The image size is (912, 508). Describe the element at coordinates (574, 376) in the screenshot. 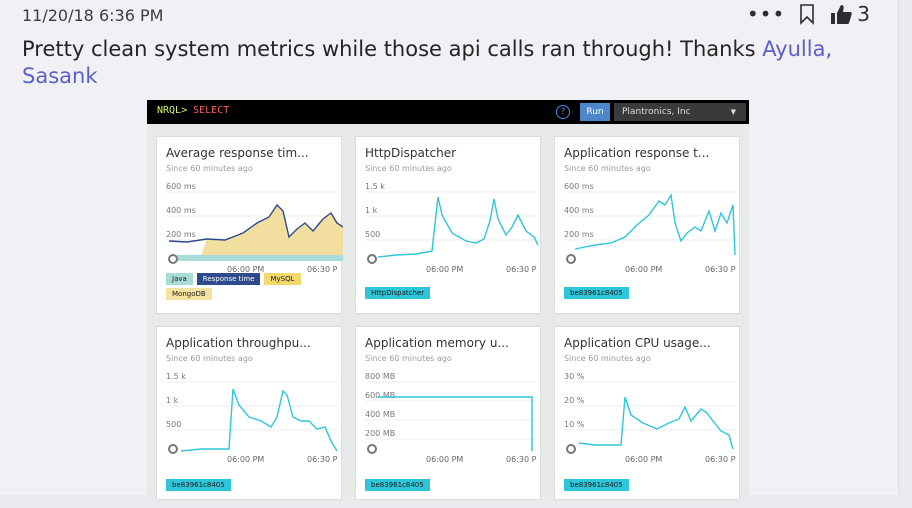

I see `y-tick-label: 30 %` at that location.